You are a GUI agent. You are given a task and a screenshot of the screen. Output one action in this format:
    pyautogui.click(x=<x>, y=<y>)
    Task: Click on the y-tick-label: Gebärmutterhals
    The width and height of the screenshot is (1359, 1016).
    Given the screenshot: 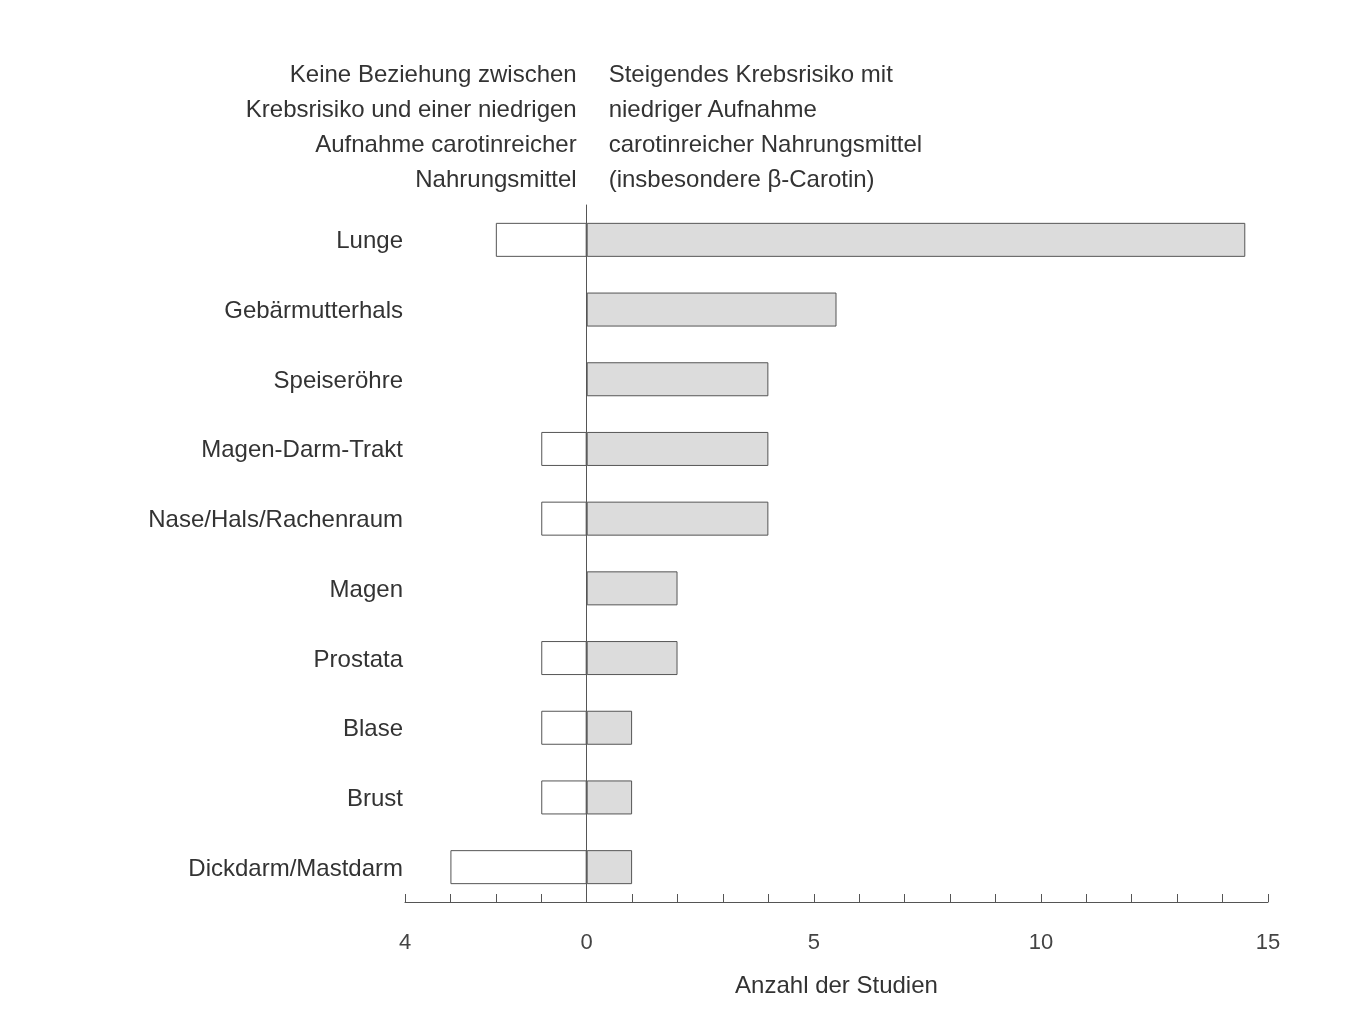 What is the action you would take?
    pyautogui.click(x=313, y=310)
    